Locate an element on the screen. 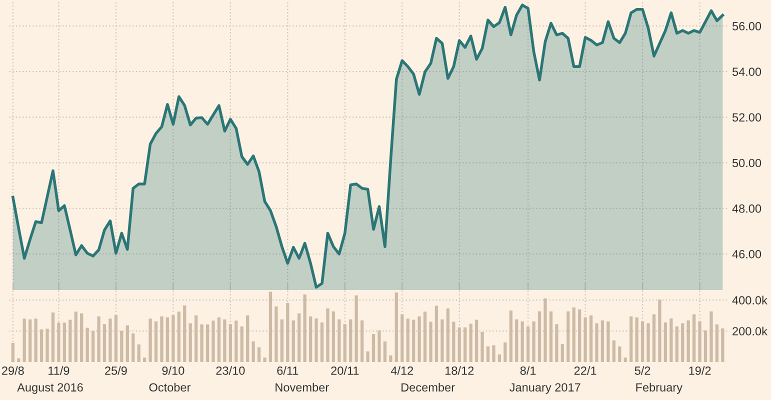  y-tick-label: 46.00 is located at coordinates (747, 254).